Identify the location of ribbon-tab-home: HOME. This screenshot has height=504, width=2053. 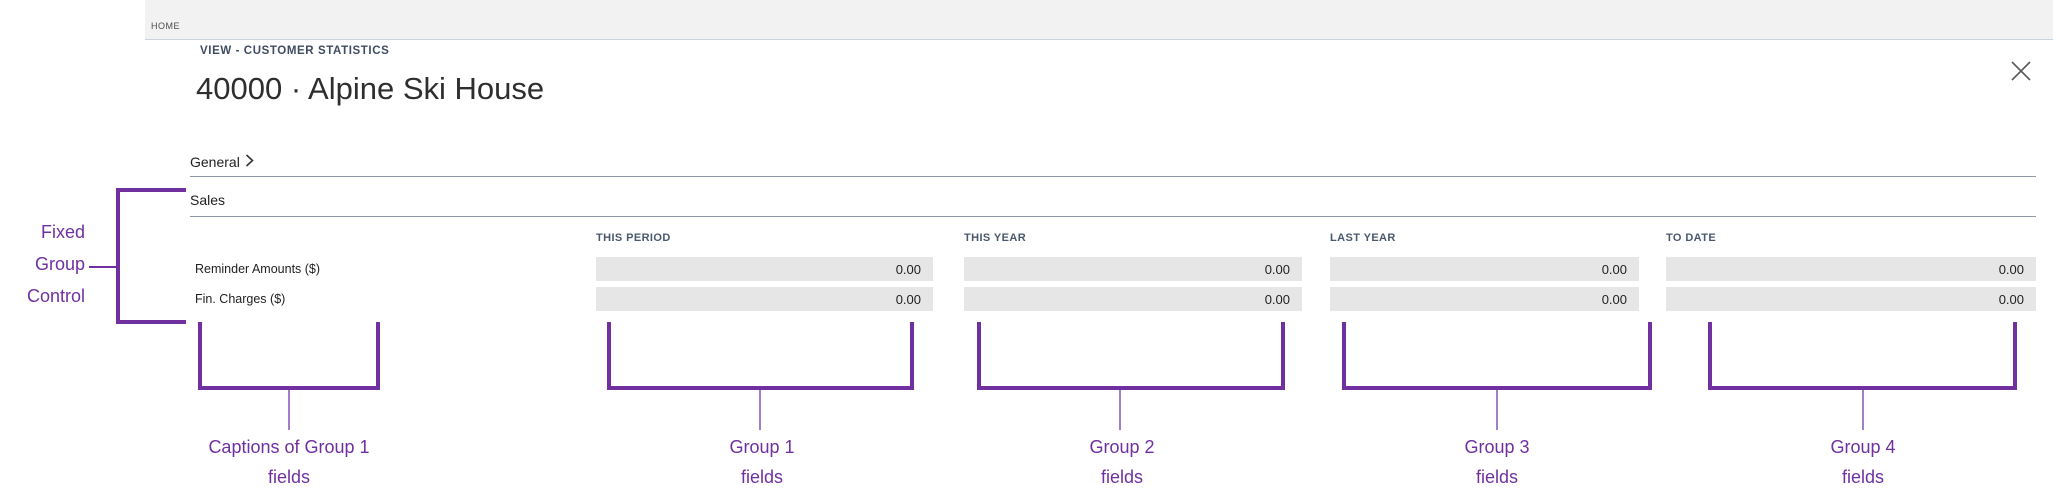
(165, 26).